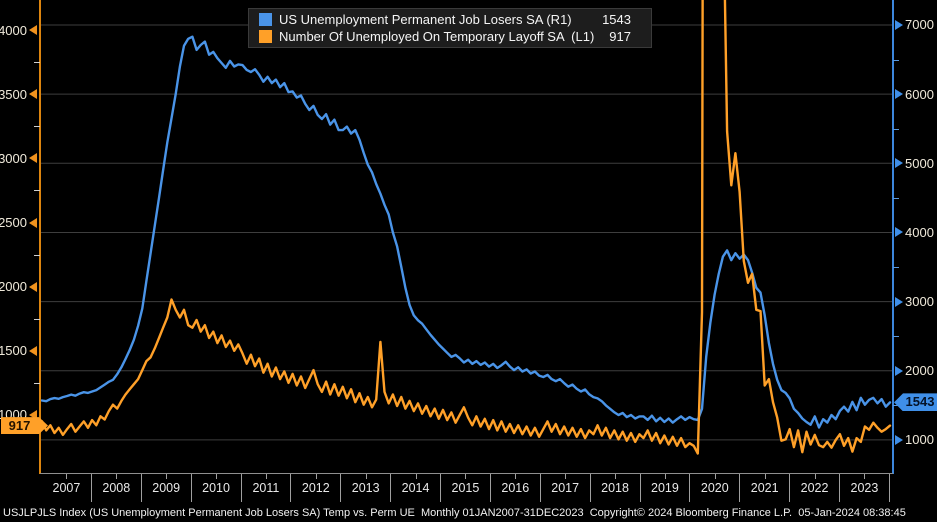 This screenshot has height=522, width=937. I want to click on year-label-2010: 2010, so click(217, 488).